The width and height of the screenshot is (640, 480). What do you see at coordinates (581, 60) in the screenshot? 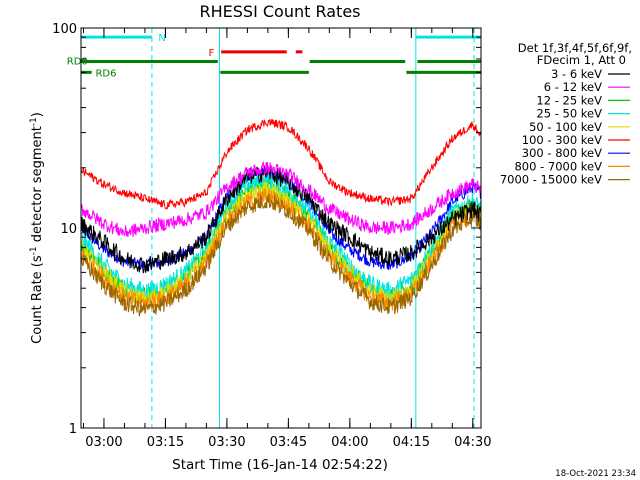
I see `legend-header-line2: FDecim 1, Att 0` at bounding box center [581, 60].